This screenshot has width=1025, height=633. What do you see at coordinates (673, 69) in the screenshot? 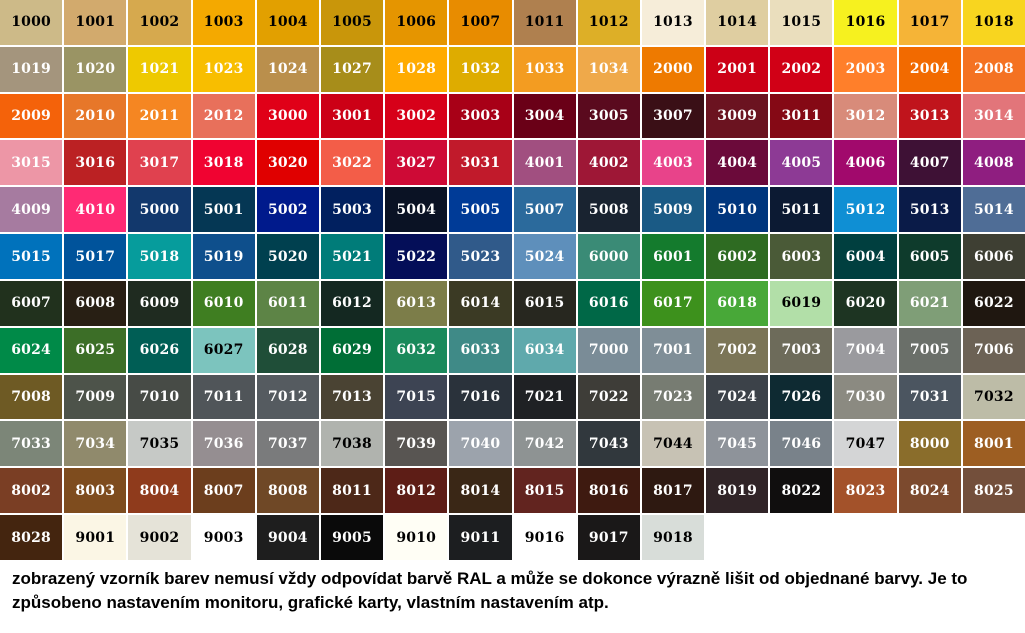
I see `color-swatch-ral-2000: 2000` at bounding box center [673, 69].